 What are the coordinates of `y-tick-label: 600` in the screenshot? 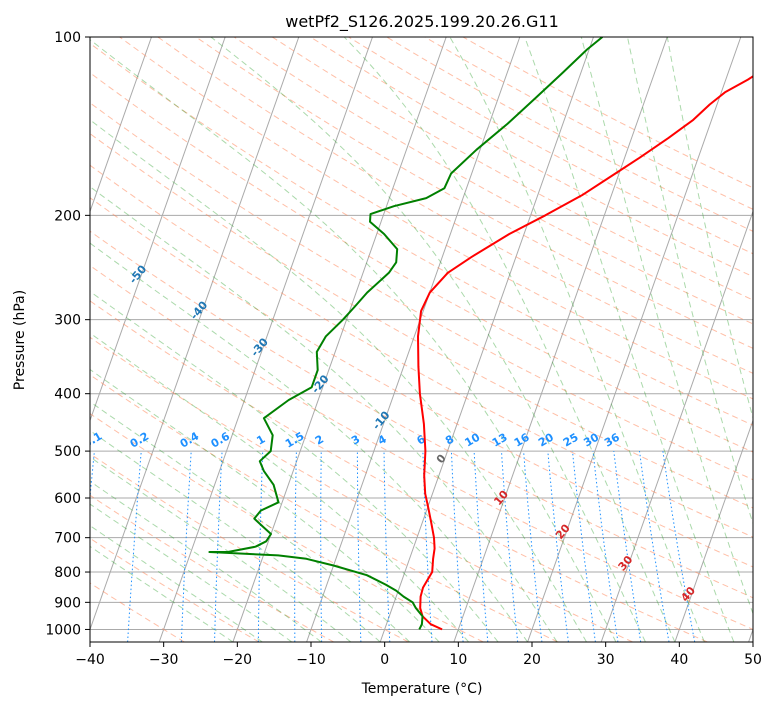 It's located at (67, 499).